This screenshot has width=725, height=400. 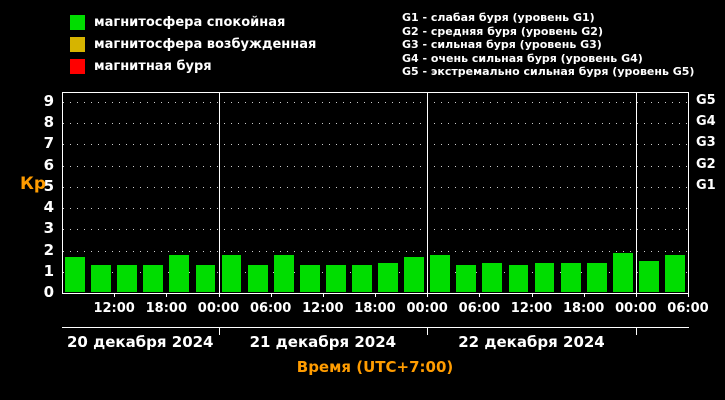 I want to click on y-axis-tick-label: 2, so click(x=48, y=249).